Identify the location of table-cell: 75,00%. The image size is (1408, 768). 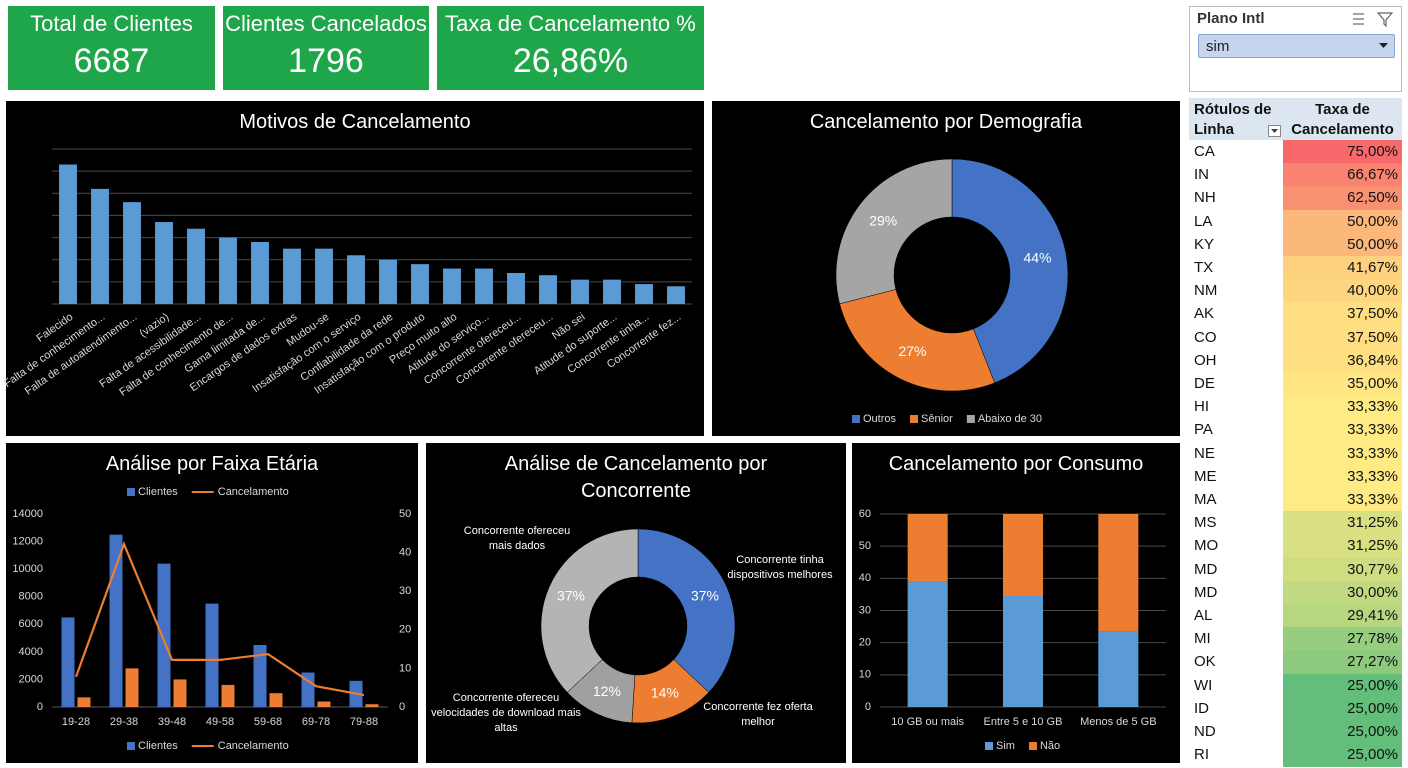
(1342, 152).